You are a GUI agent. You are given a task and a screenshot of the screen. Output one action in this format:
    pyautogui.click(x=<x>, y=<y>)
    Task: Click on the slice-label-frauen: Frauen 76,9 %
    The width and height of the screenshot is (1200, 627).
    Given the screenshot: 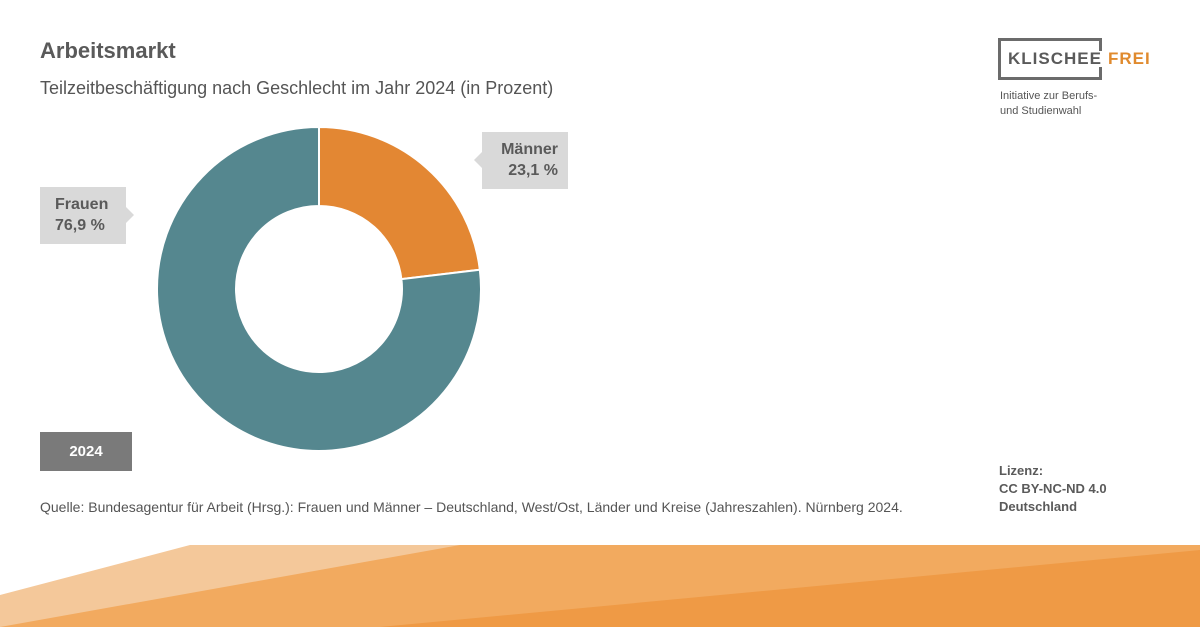 What is the action you would take?
    pyautogui.click(x=87, y=215)
    